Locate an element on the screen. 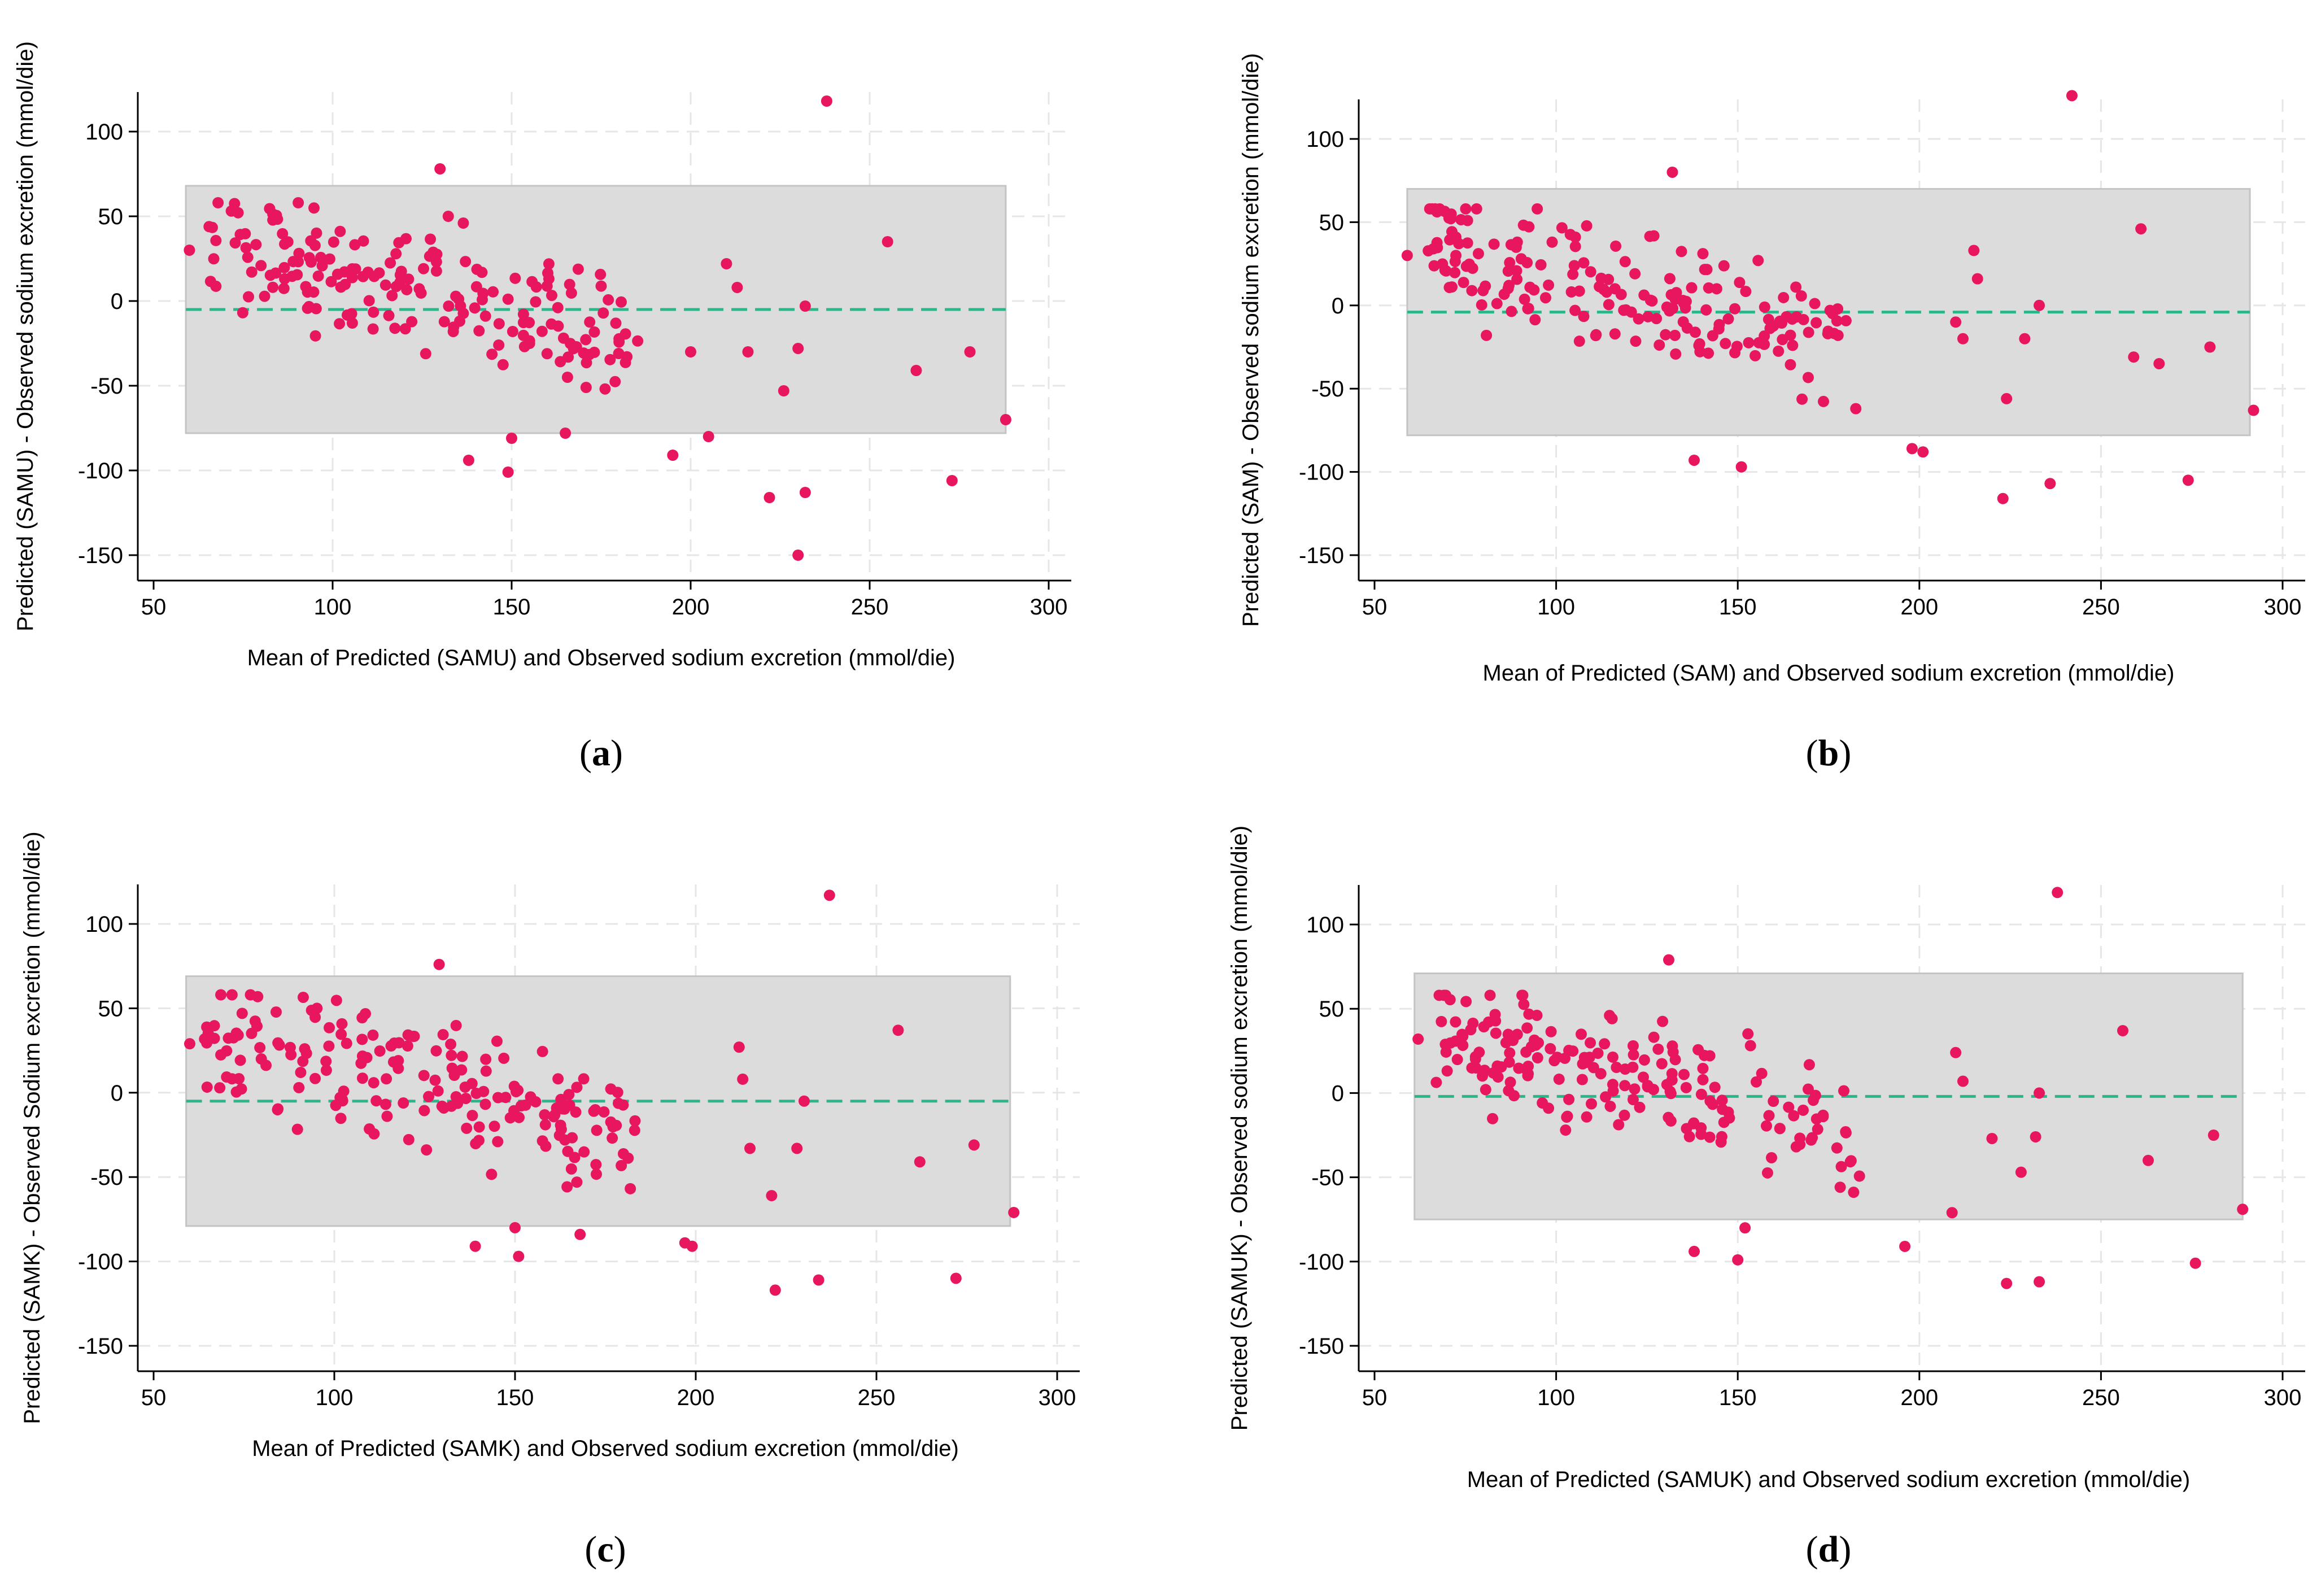  x-tick-label: 150 is located at coordinates (512, 607).